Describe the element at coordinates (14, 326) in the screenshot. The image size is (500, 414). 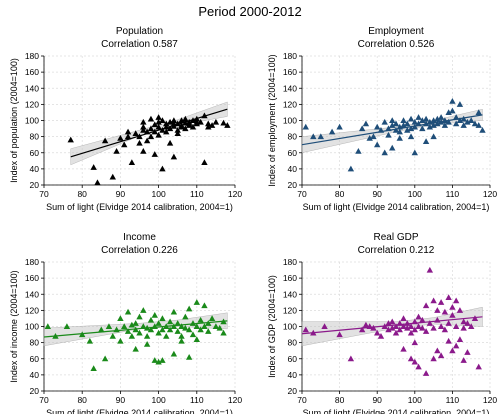
I see `y-axis-label: Index of income (2004=100)` at that location.